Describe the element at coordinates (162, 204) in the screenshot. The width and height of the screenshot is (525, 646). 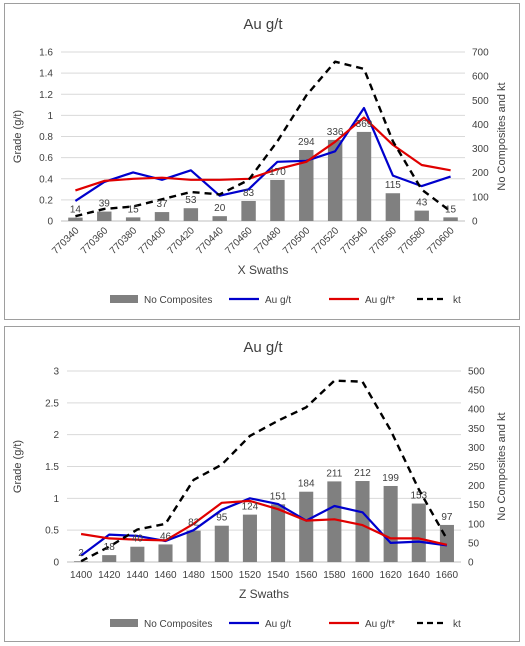
I see `bar-data-label: 37` at that location.